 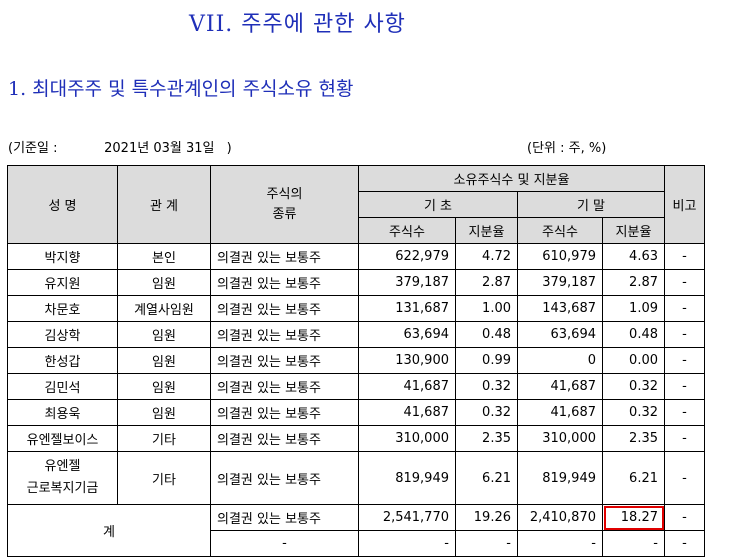 What do you see at coordinates (633, 230) in the screenshot?
I see `header-end-ratio: 지분율` at bounding box center [633, 230].